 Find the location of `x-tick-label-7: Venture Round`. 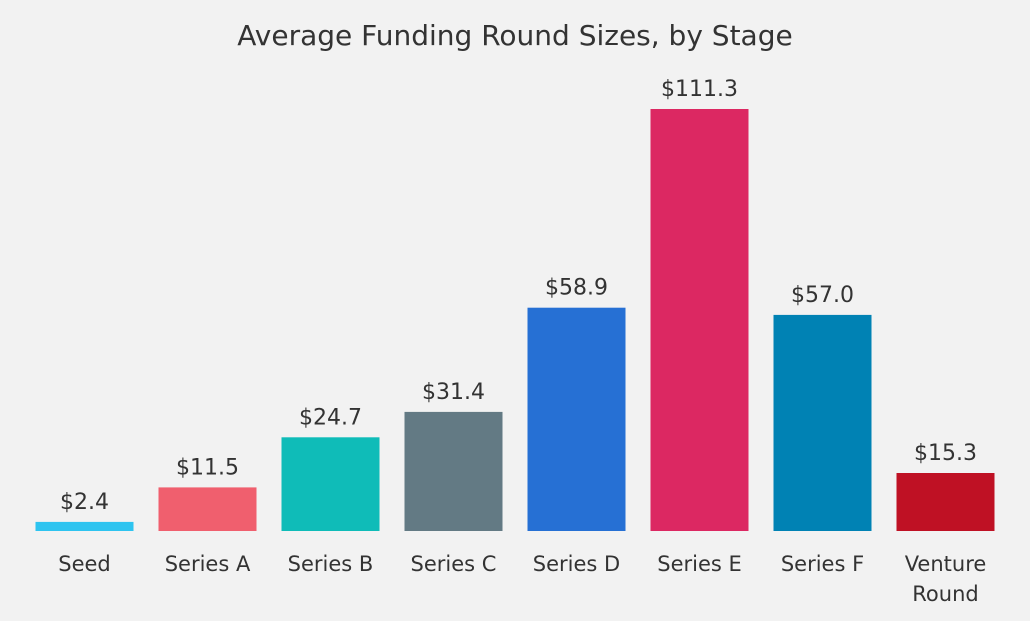

x-tick-label-7: Venture Round is located at coordinates (946, 579).